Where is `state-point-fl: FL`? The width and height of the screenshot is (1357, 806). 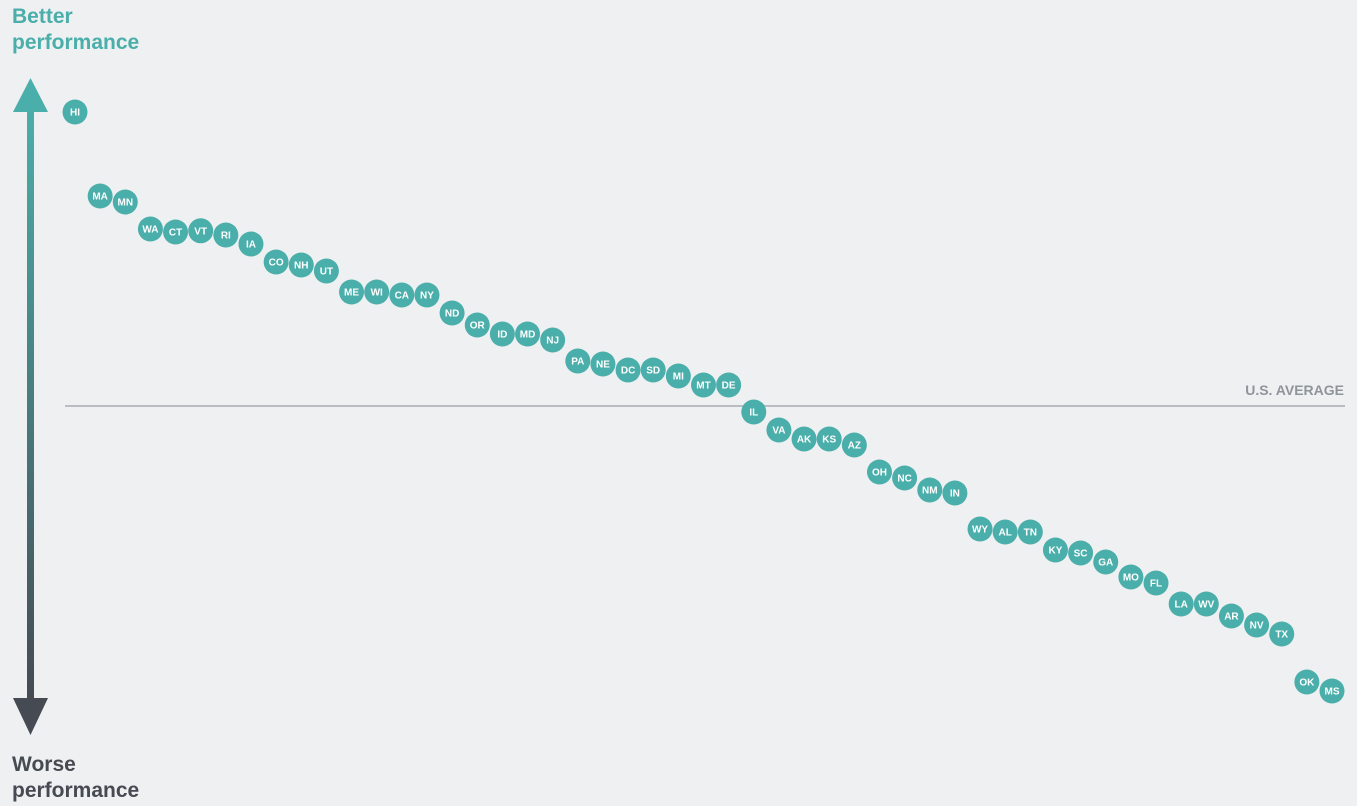 state-point-fl: FL is located at coordinates (1156, 583).